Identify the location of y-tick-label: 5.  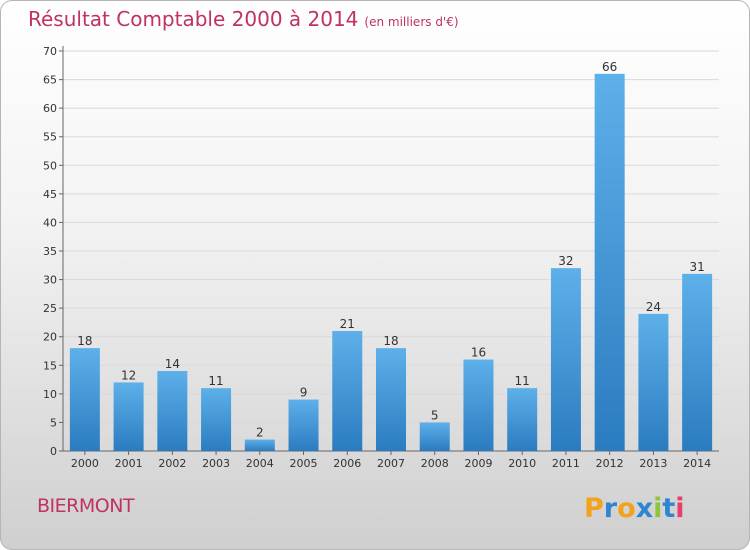
(53, 422).